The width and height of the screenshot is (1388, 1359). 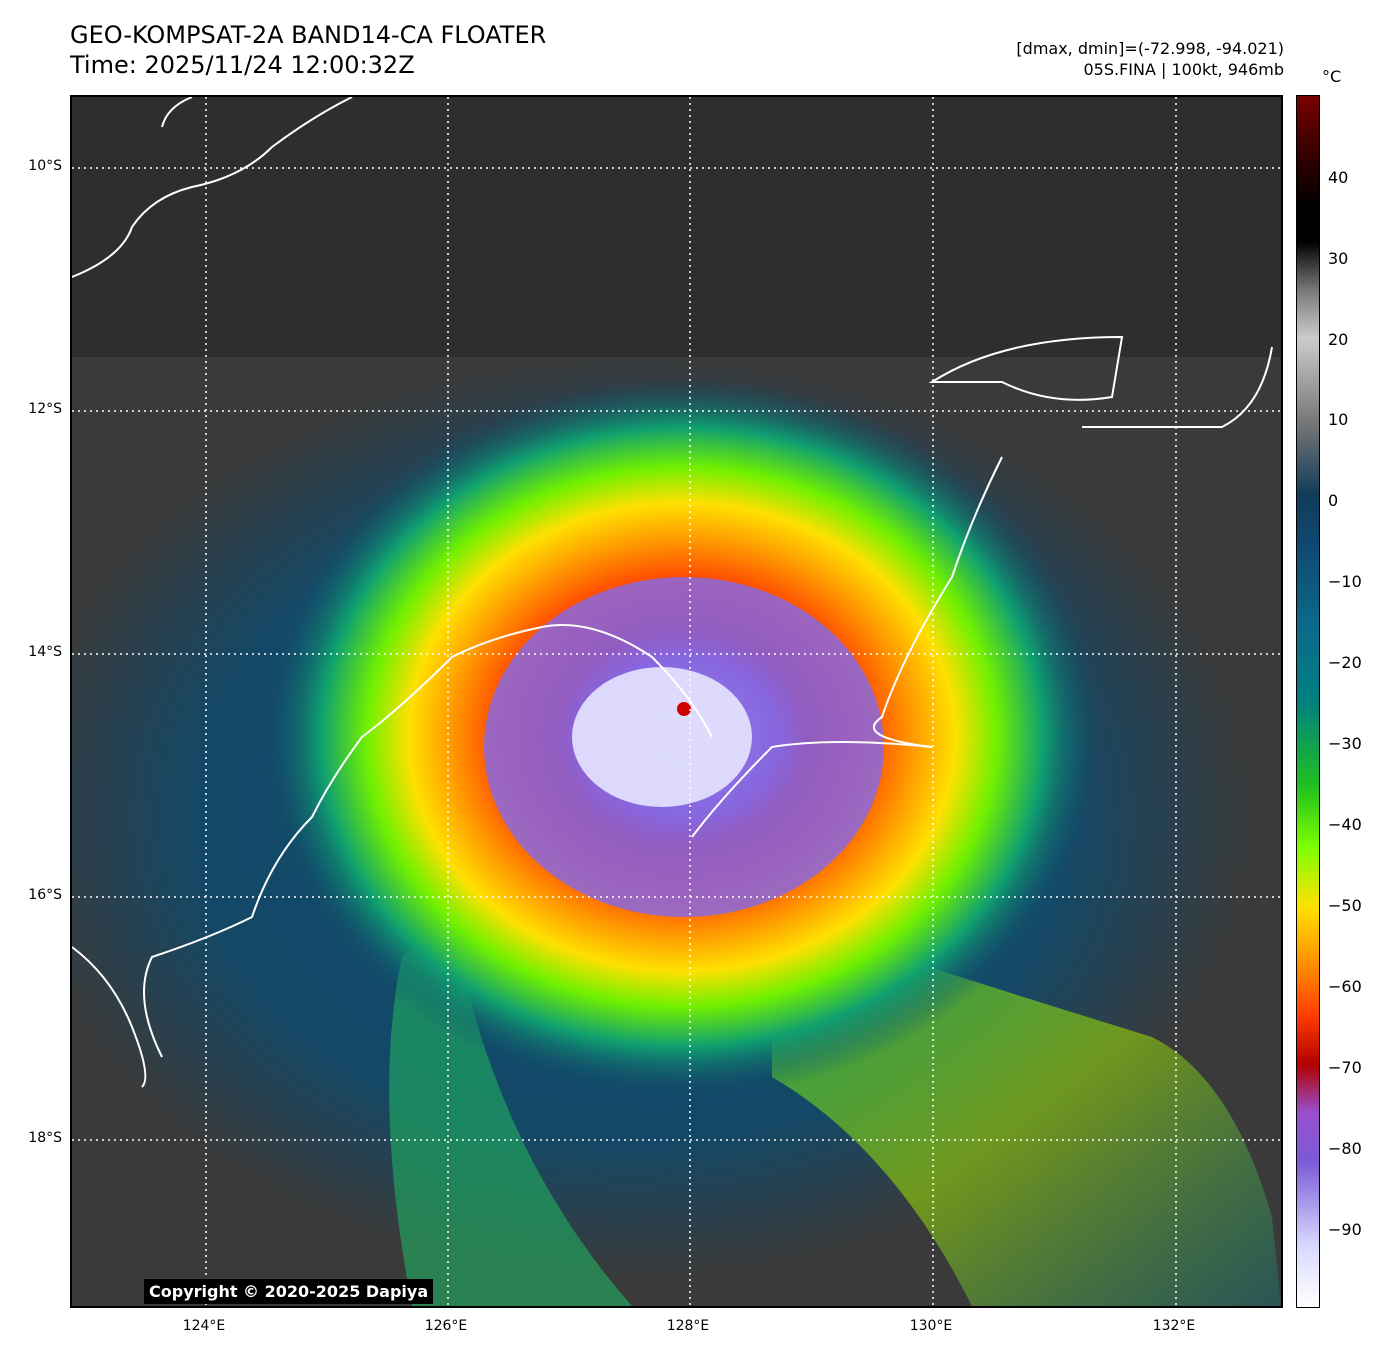 What do you see at coordinates (446, 1326) in the screenshot?
I see `lon-label: 126°E` at bounding box center [446, 1326].